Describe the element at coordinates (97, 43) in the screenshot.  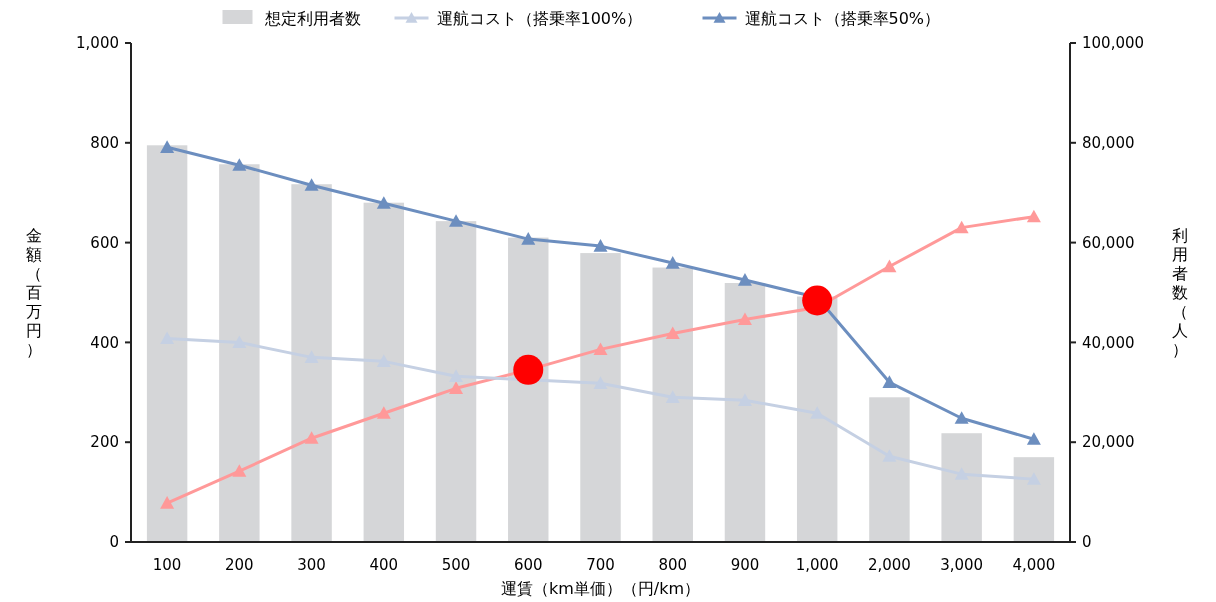
I see `y-tick-label: 1,000` at that location.